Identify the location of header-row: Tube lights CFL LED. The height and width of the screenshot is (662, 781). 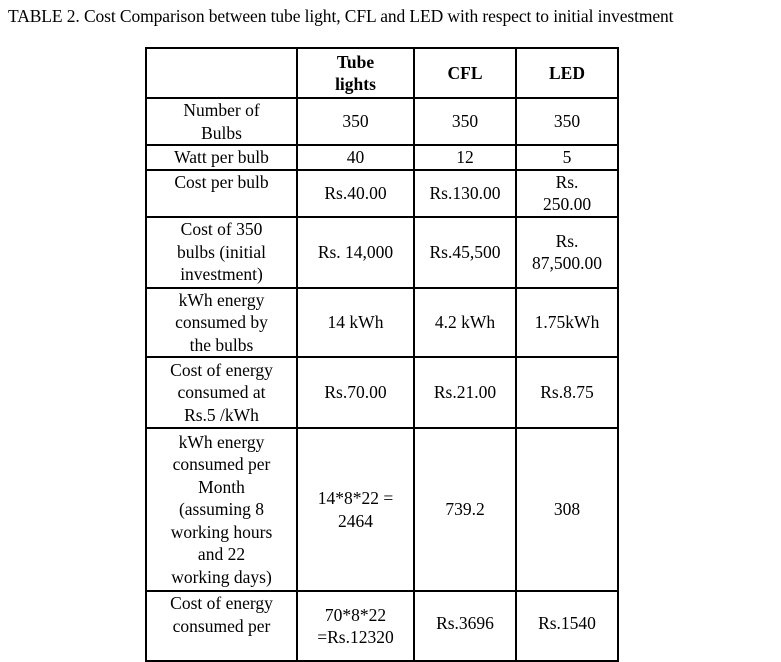
(382, 73).